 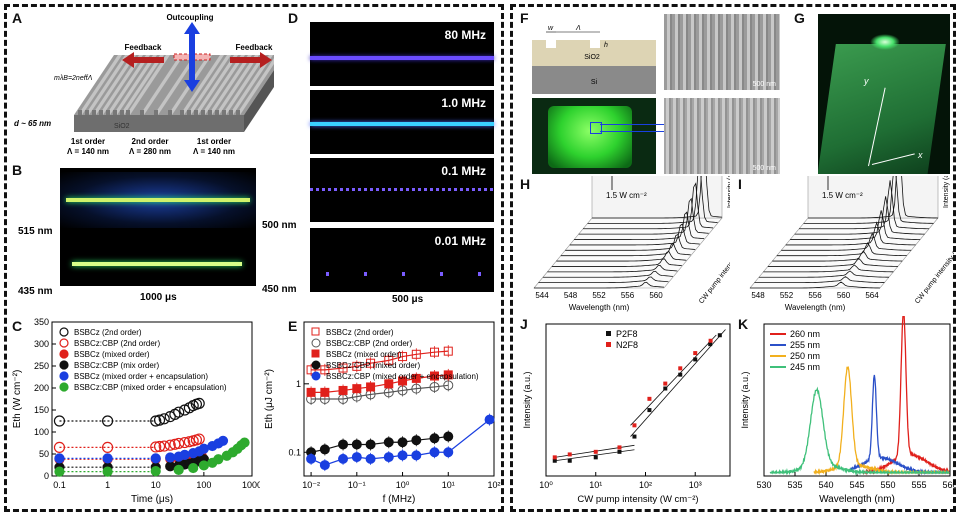 I want to click on c-xtick-label-2: 10, so click(x=156, y=485).